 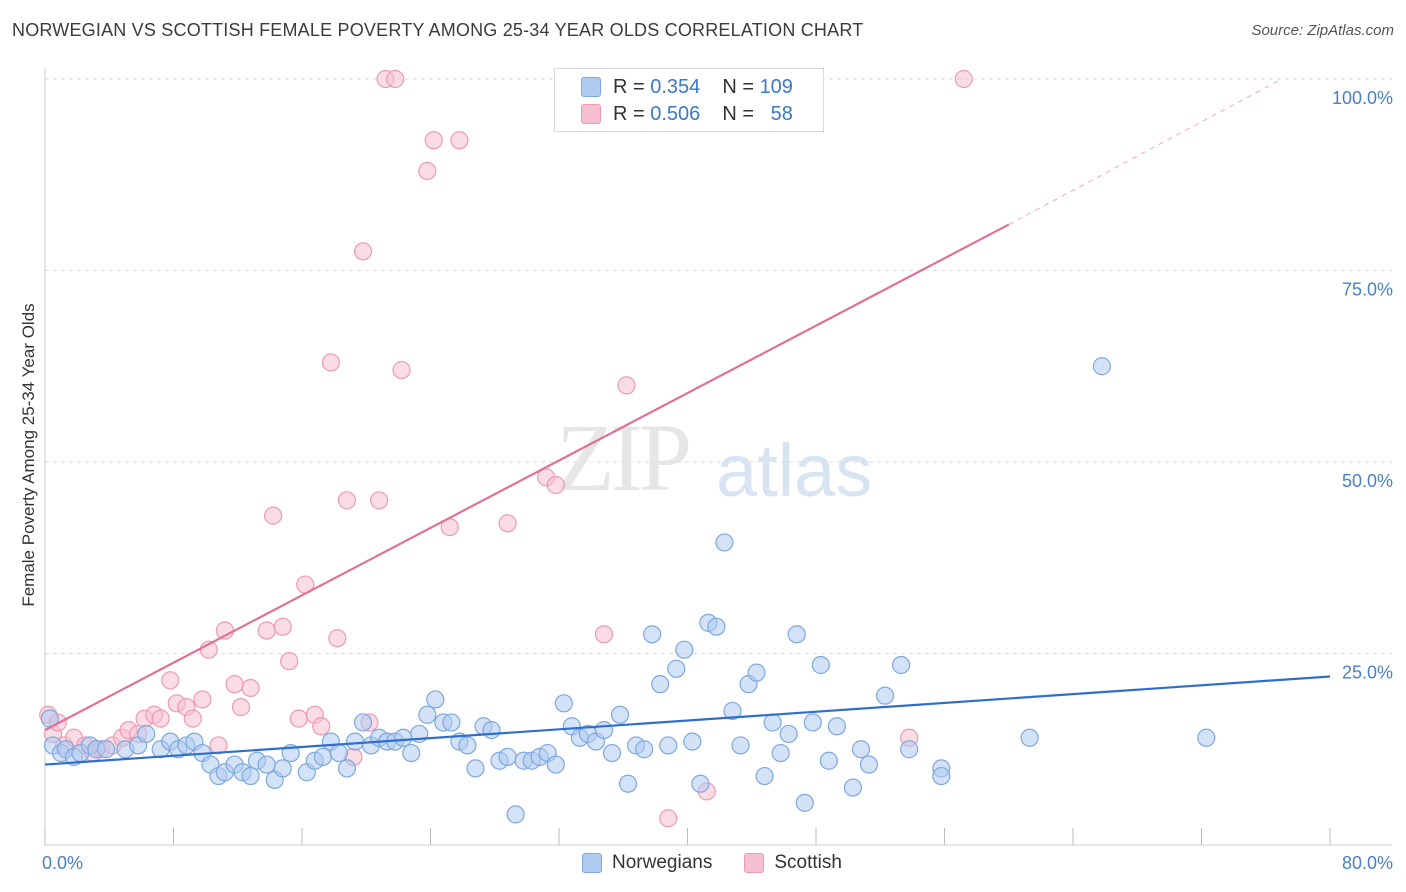 I want to click on y-tick-label: 100.0%, so click(x=1362, y=98).